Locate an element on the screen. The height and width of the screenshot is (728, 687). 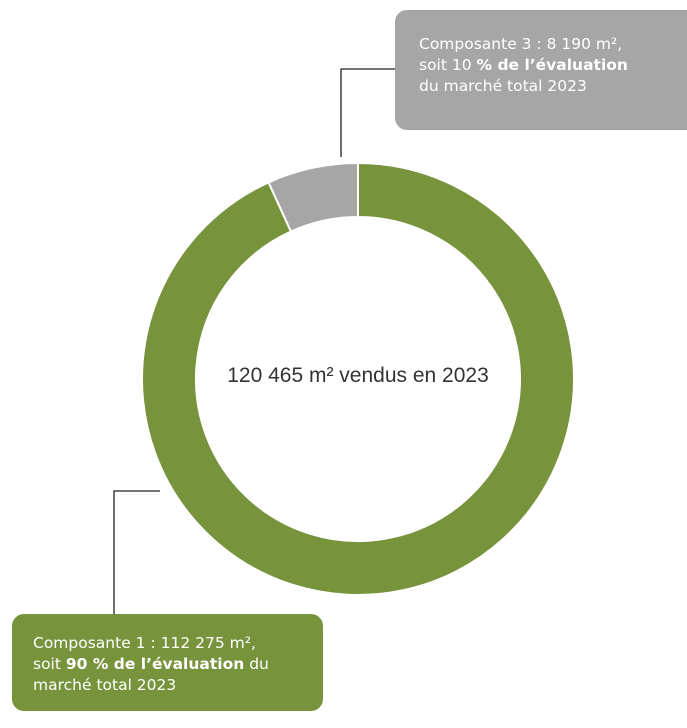
annotation-line: Composante 3 : 8 190 m², is located at coordinates (553, 44).